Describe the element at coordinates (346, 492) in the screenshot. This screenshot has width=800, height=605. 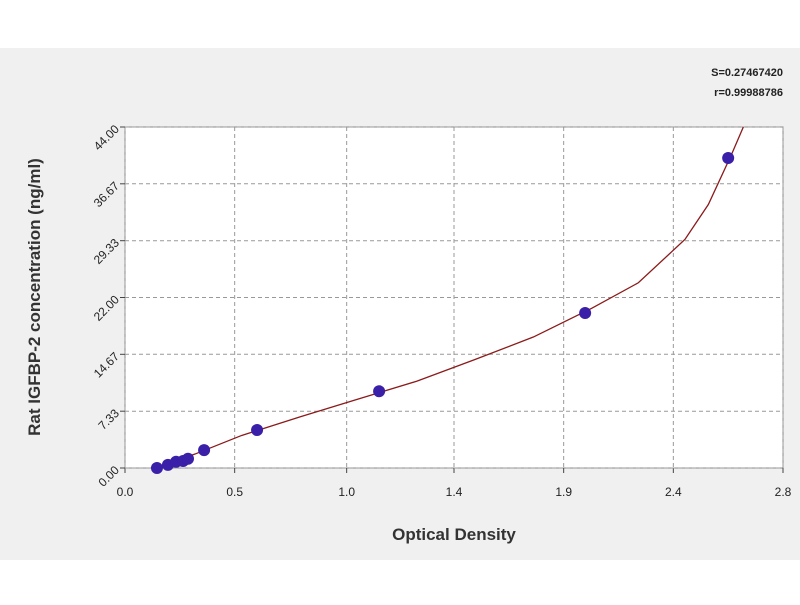
I see `x-tick-label: 1.0` at that location.